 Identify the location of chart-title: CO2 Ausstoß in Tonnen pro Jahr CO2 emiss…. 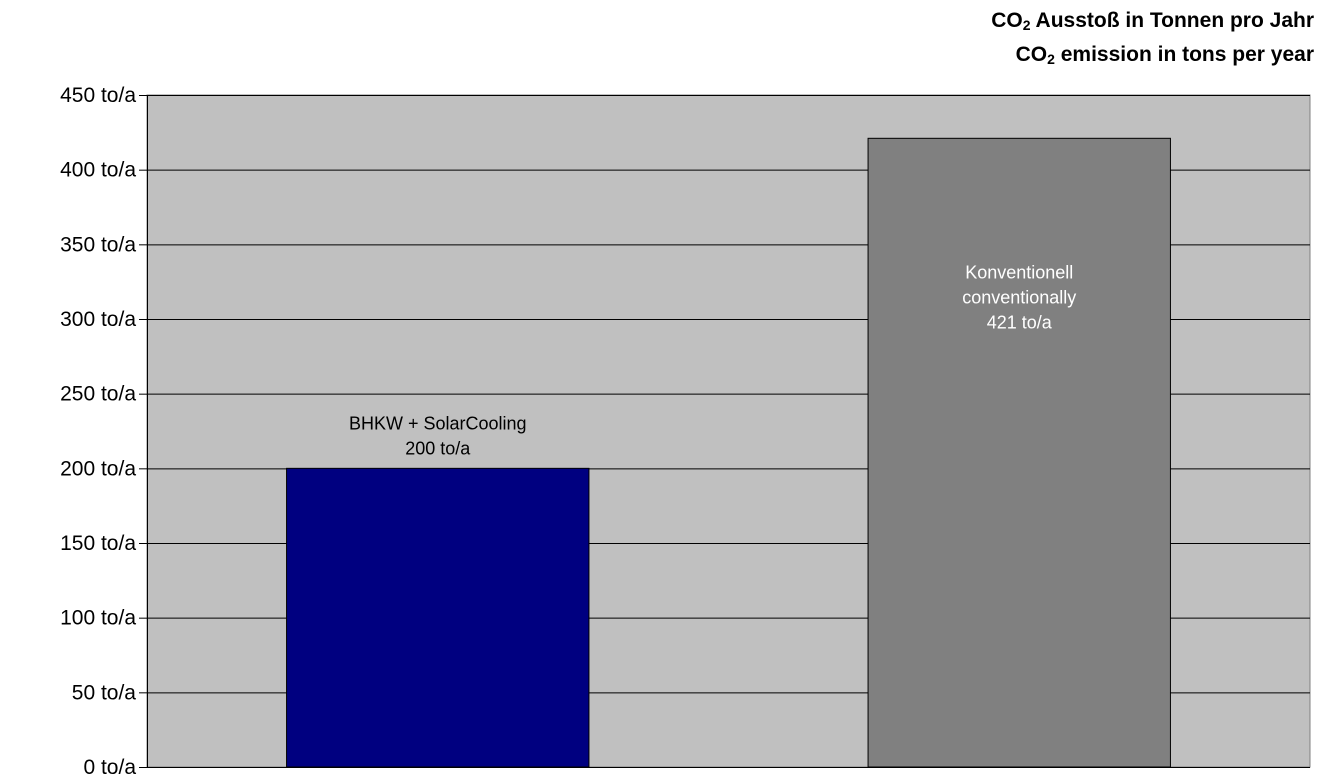
(1152, 40).